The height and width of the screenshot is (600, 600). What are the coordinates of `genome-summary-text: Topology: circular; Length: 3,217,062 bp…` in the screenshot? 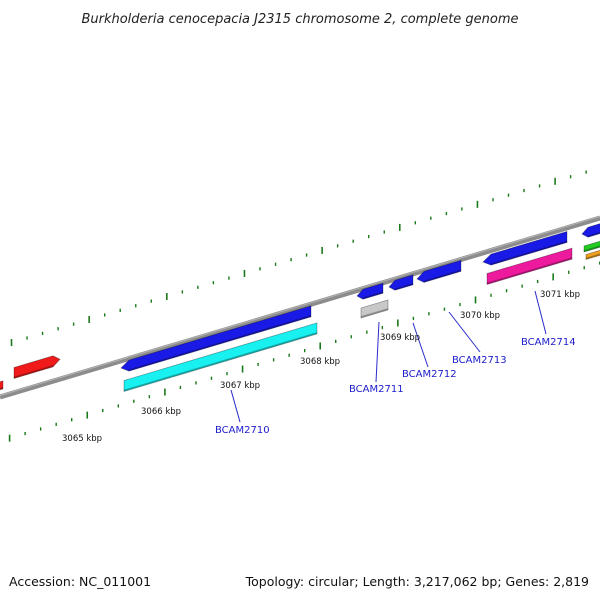 It's located at (417, 581).